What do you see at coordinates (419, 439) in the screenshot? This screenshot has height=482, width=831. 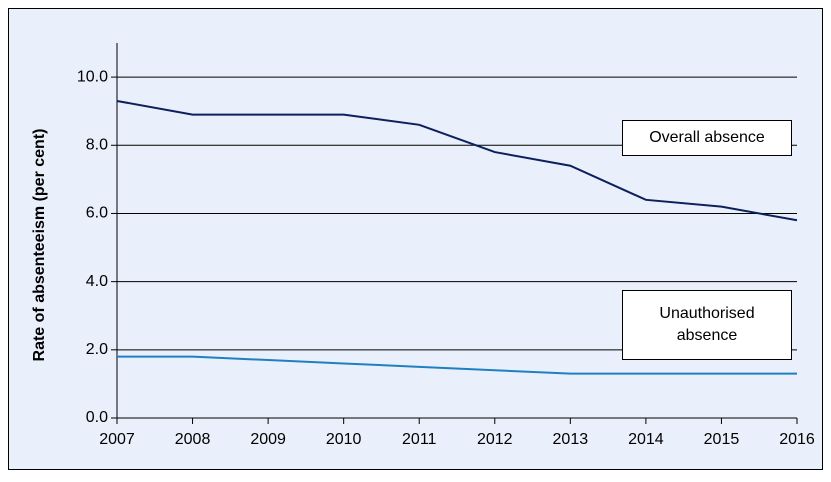 I see `x-tick-label: 2011` at bounding box center [419, 439].